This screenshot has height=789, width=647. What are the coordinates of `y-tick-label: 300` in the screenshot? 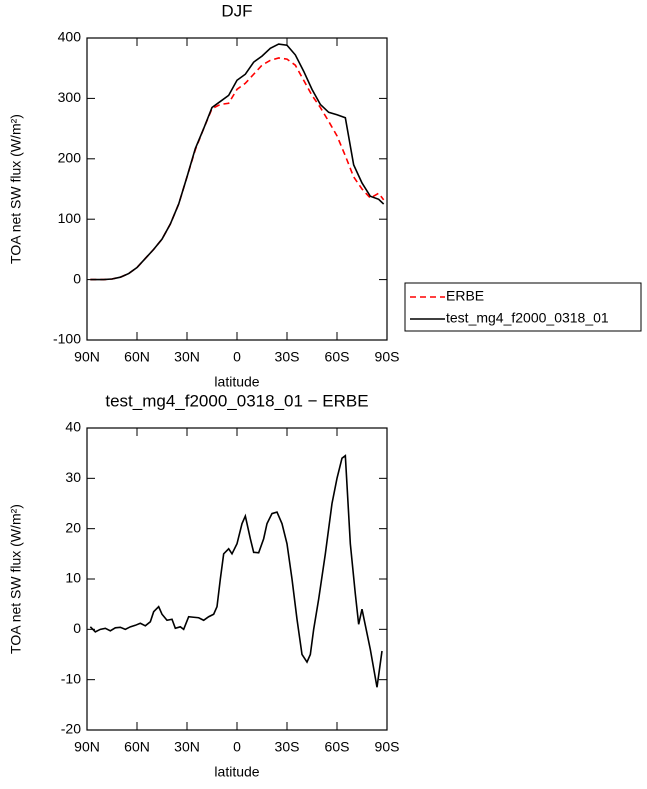 It's located at (70, 97).